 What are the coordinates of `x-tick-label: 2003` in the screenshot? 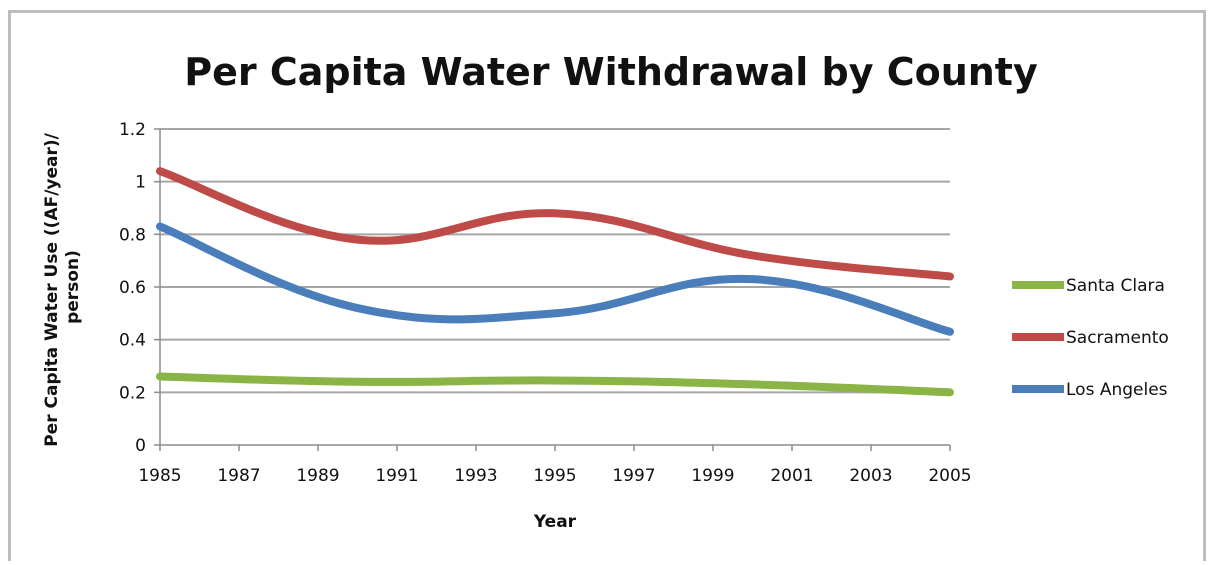 It's located at (870, 476).